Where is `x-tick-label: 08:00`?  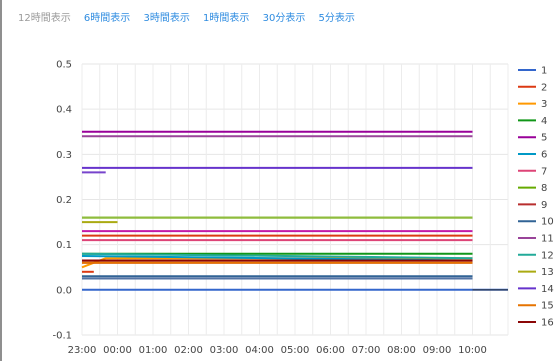
x-tick-label: 08:00 is located at coordinates (401, 350).